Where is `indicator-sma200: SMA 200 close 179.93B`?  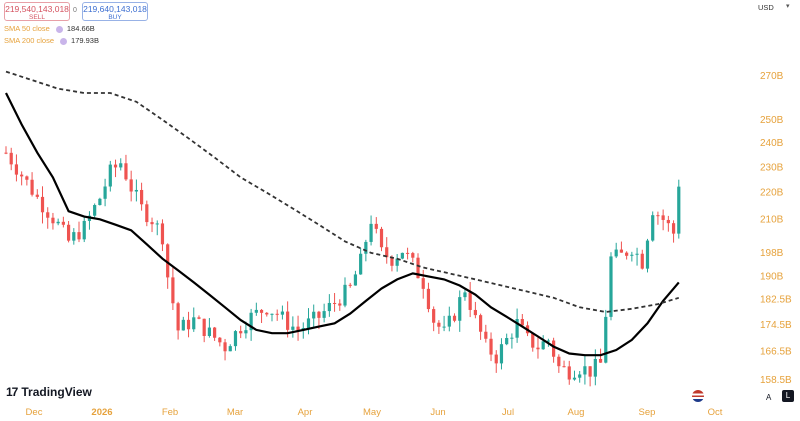 indicator-sma200: SMA 200 close 179.93B is located at coordinates (51, 40).